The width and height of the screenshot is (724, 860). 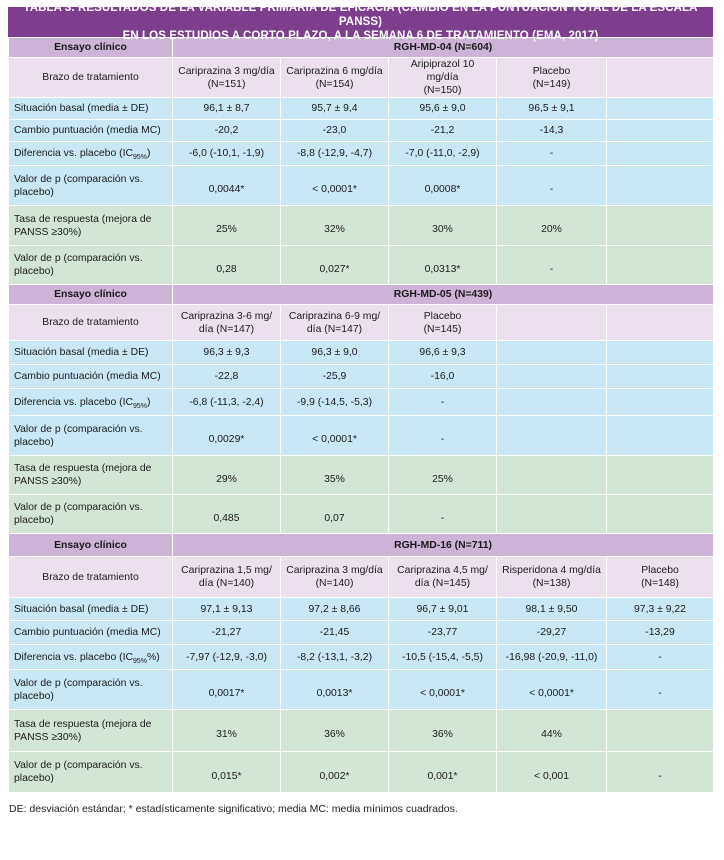 I want to click on dif-label: Diferencia vs. placebo (IC95%), so click(x=90, y=402).